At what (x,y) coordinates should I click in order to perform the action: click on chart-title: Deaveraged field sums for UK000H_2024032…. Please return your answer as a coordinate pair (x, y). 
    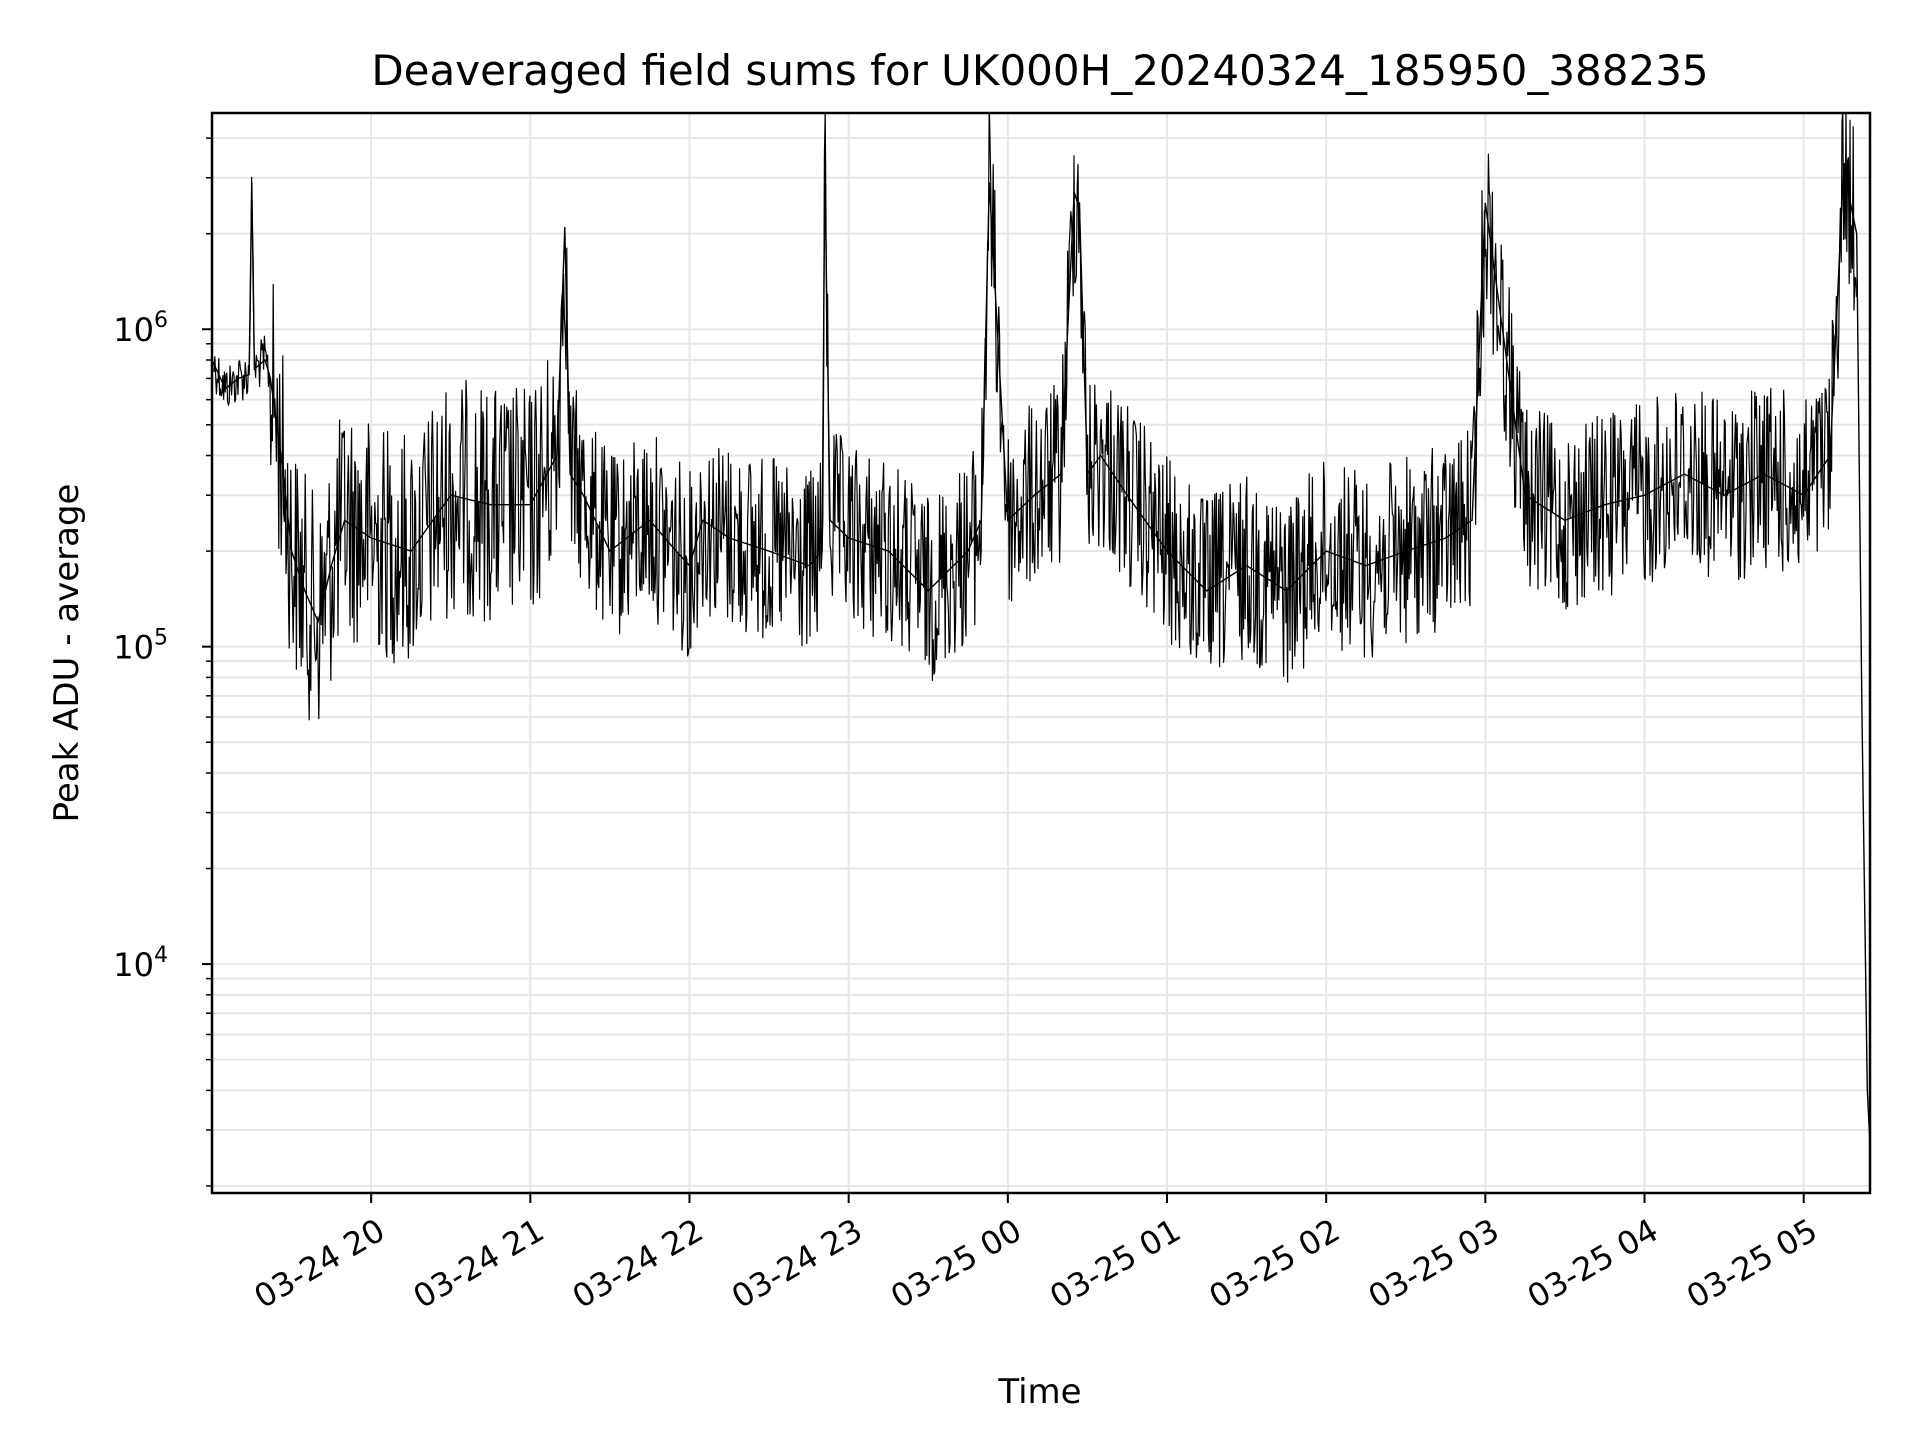
    Looking at the image, I should click on (1039, 70).